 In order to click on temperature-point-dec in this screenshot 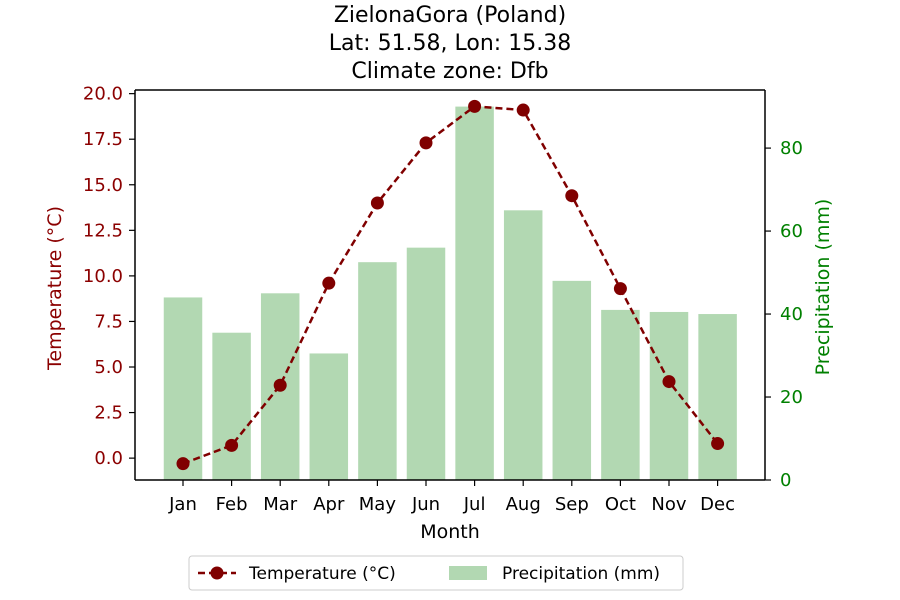, I will do `click(718, 444)`.